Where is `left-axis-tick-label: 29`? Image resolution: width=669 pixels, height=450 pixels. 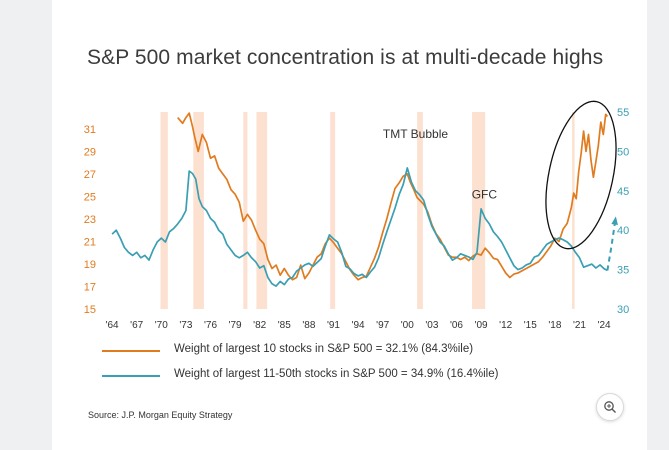 left-axis-tick-label: 29 is located at coordinates (90, 152).